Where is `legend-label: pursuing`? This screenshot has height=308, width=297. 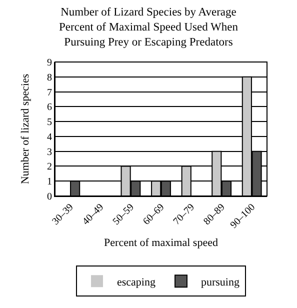
legend-label: pursuing is located at coordinates (220, 282).